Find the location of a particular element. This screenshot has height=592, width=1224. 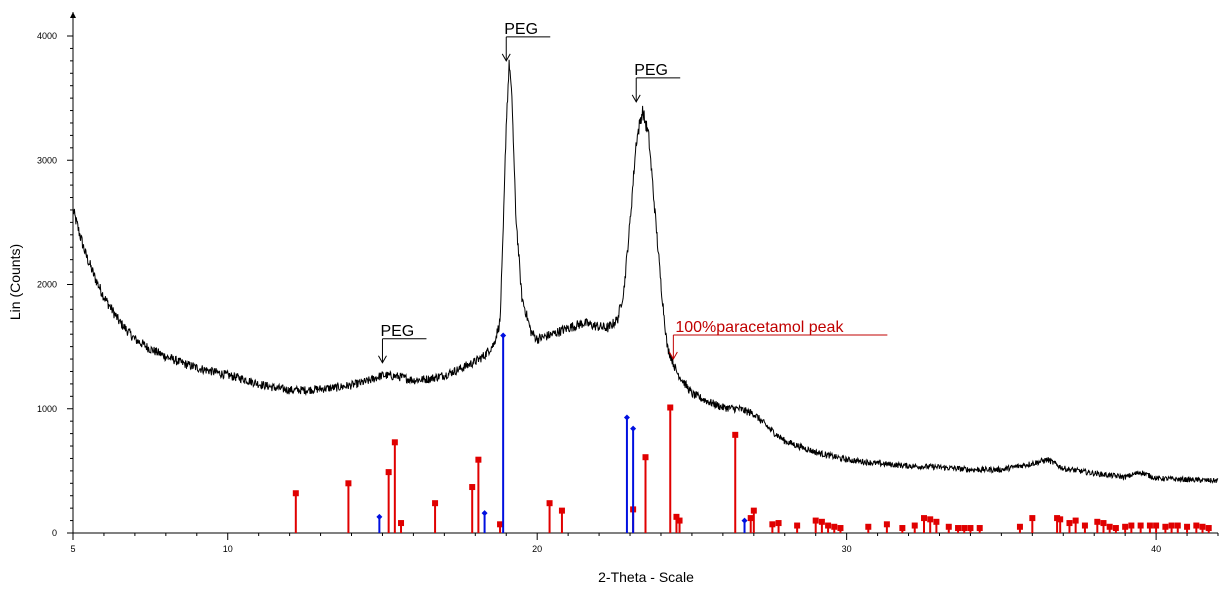

x-tick-label: 10 is located at coordinates (228, 549).